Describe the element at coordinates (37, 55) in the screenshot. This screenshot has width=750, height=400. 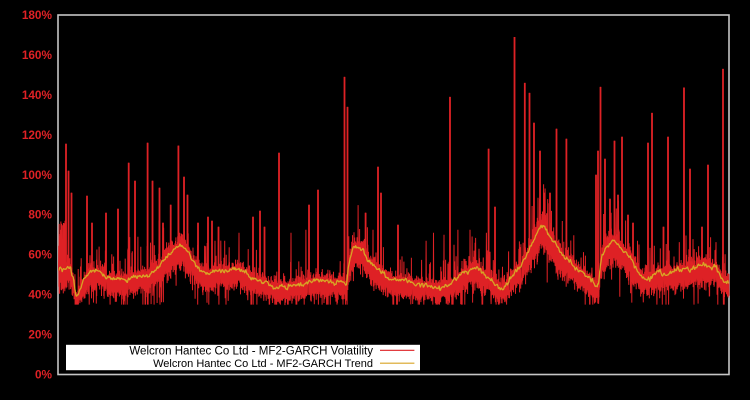
I see `svg-text: 160%` at that location.